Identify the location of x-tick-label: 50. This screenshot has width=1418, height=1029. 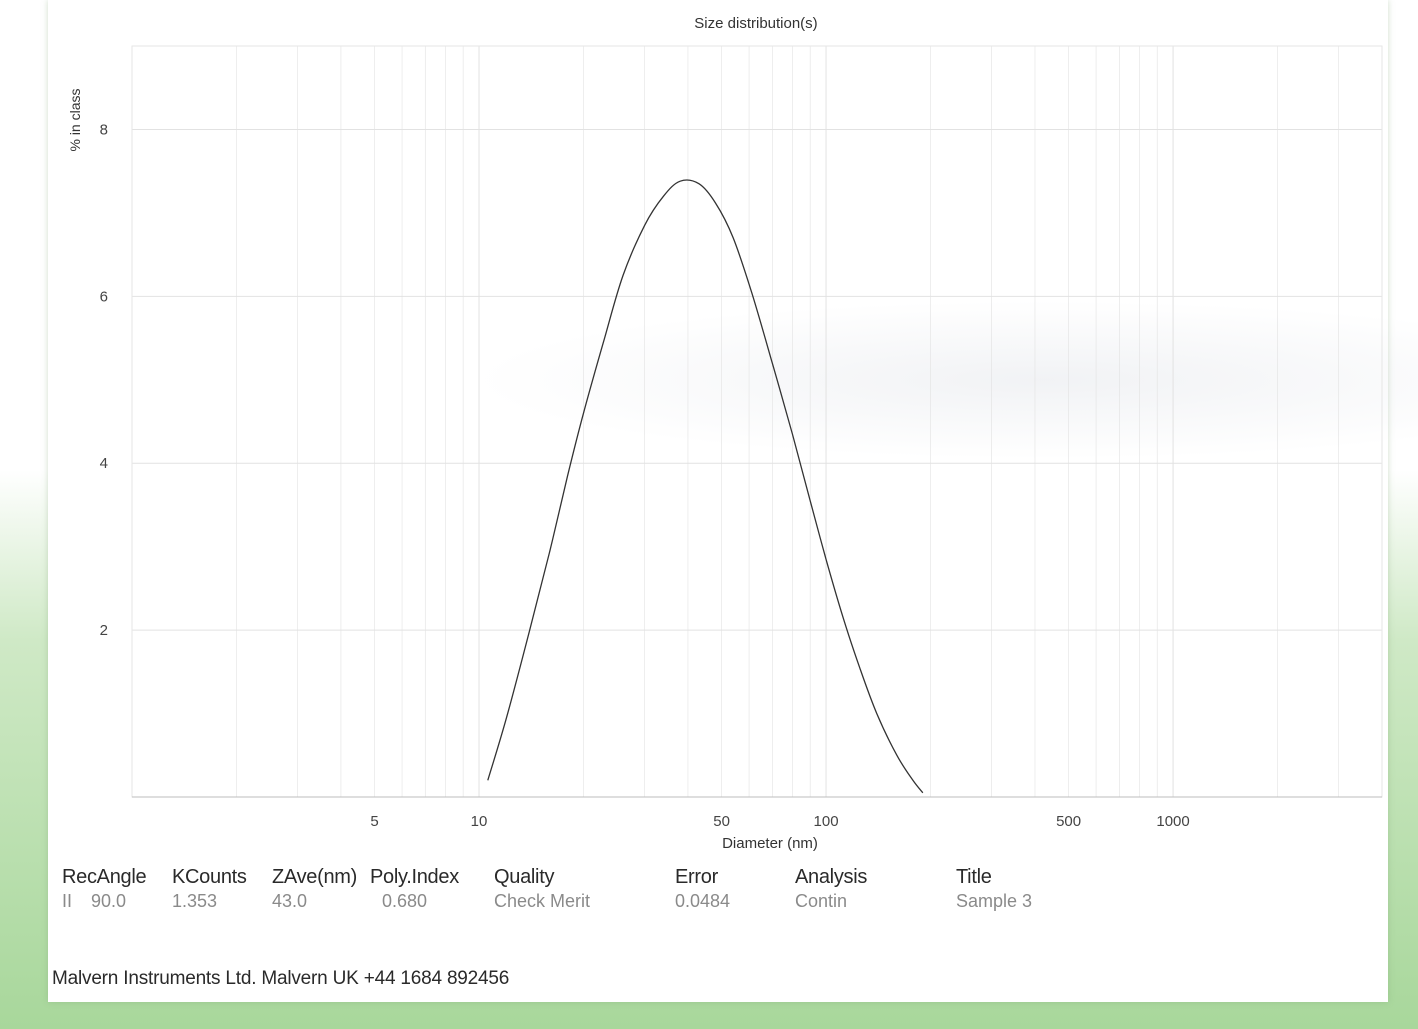
(721, 821).